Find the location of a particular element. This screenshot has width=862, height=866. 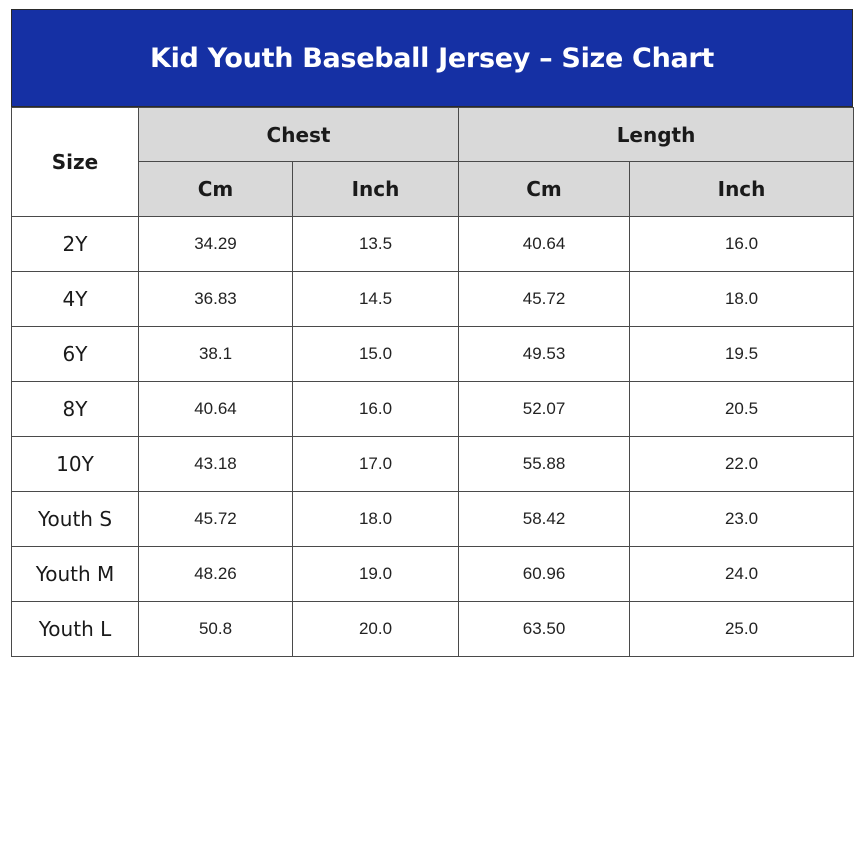

header-chest-inch: Inch is located at coordinates (375, 189).